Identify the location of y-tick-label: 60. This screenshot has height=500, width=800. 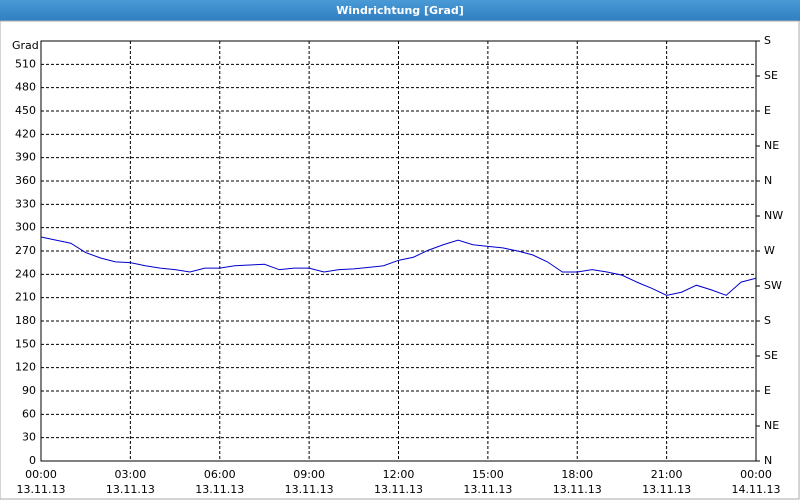
(29, 413).